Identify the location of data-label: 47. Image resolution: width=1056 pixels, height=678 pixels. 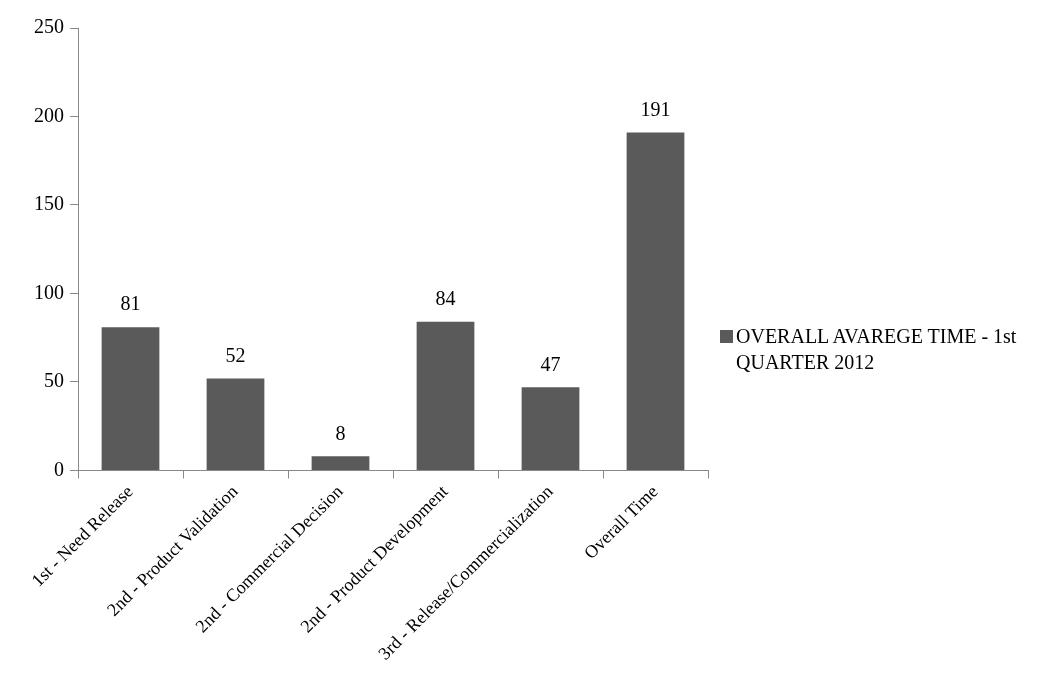
(550, 363).